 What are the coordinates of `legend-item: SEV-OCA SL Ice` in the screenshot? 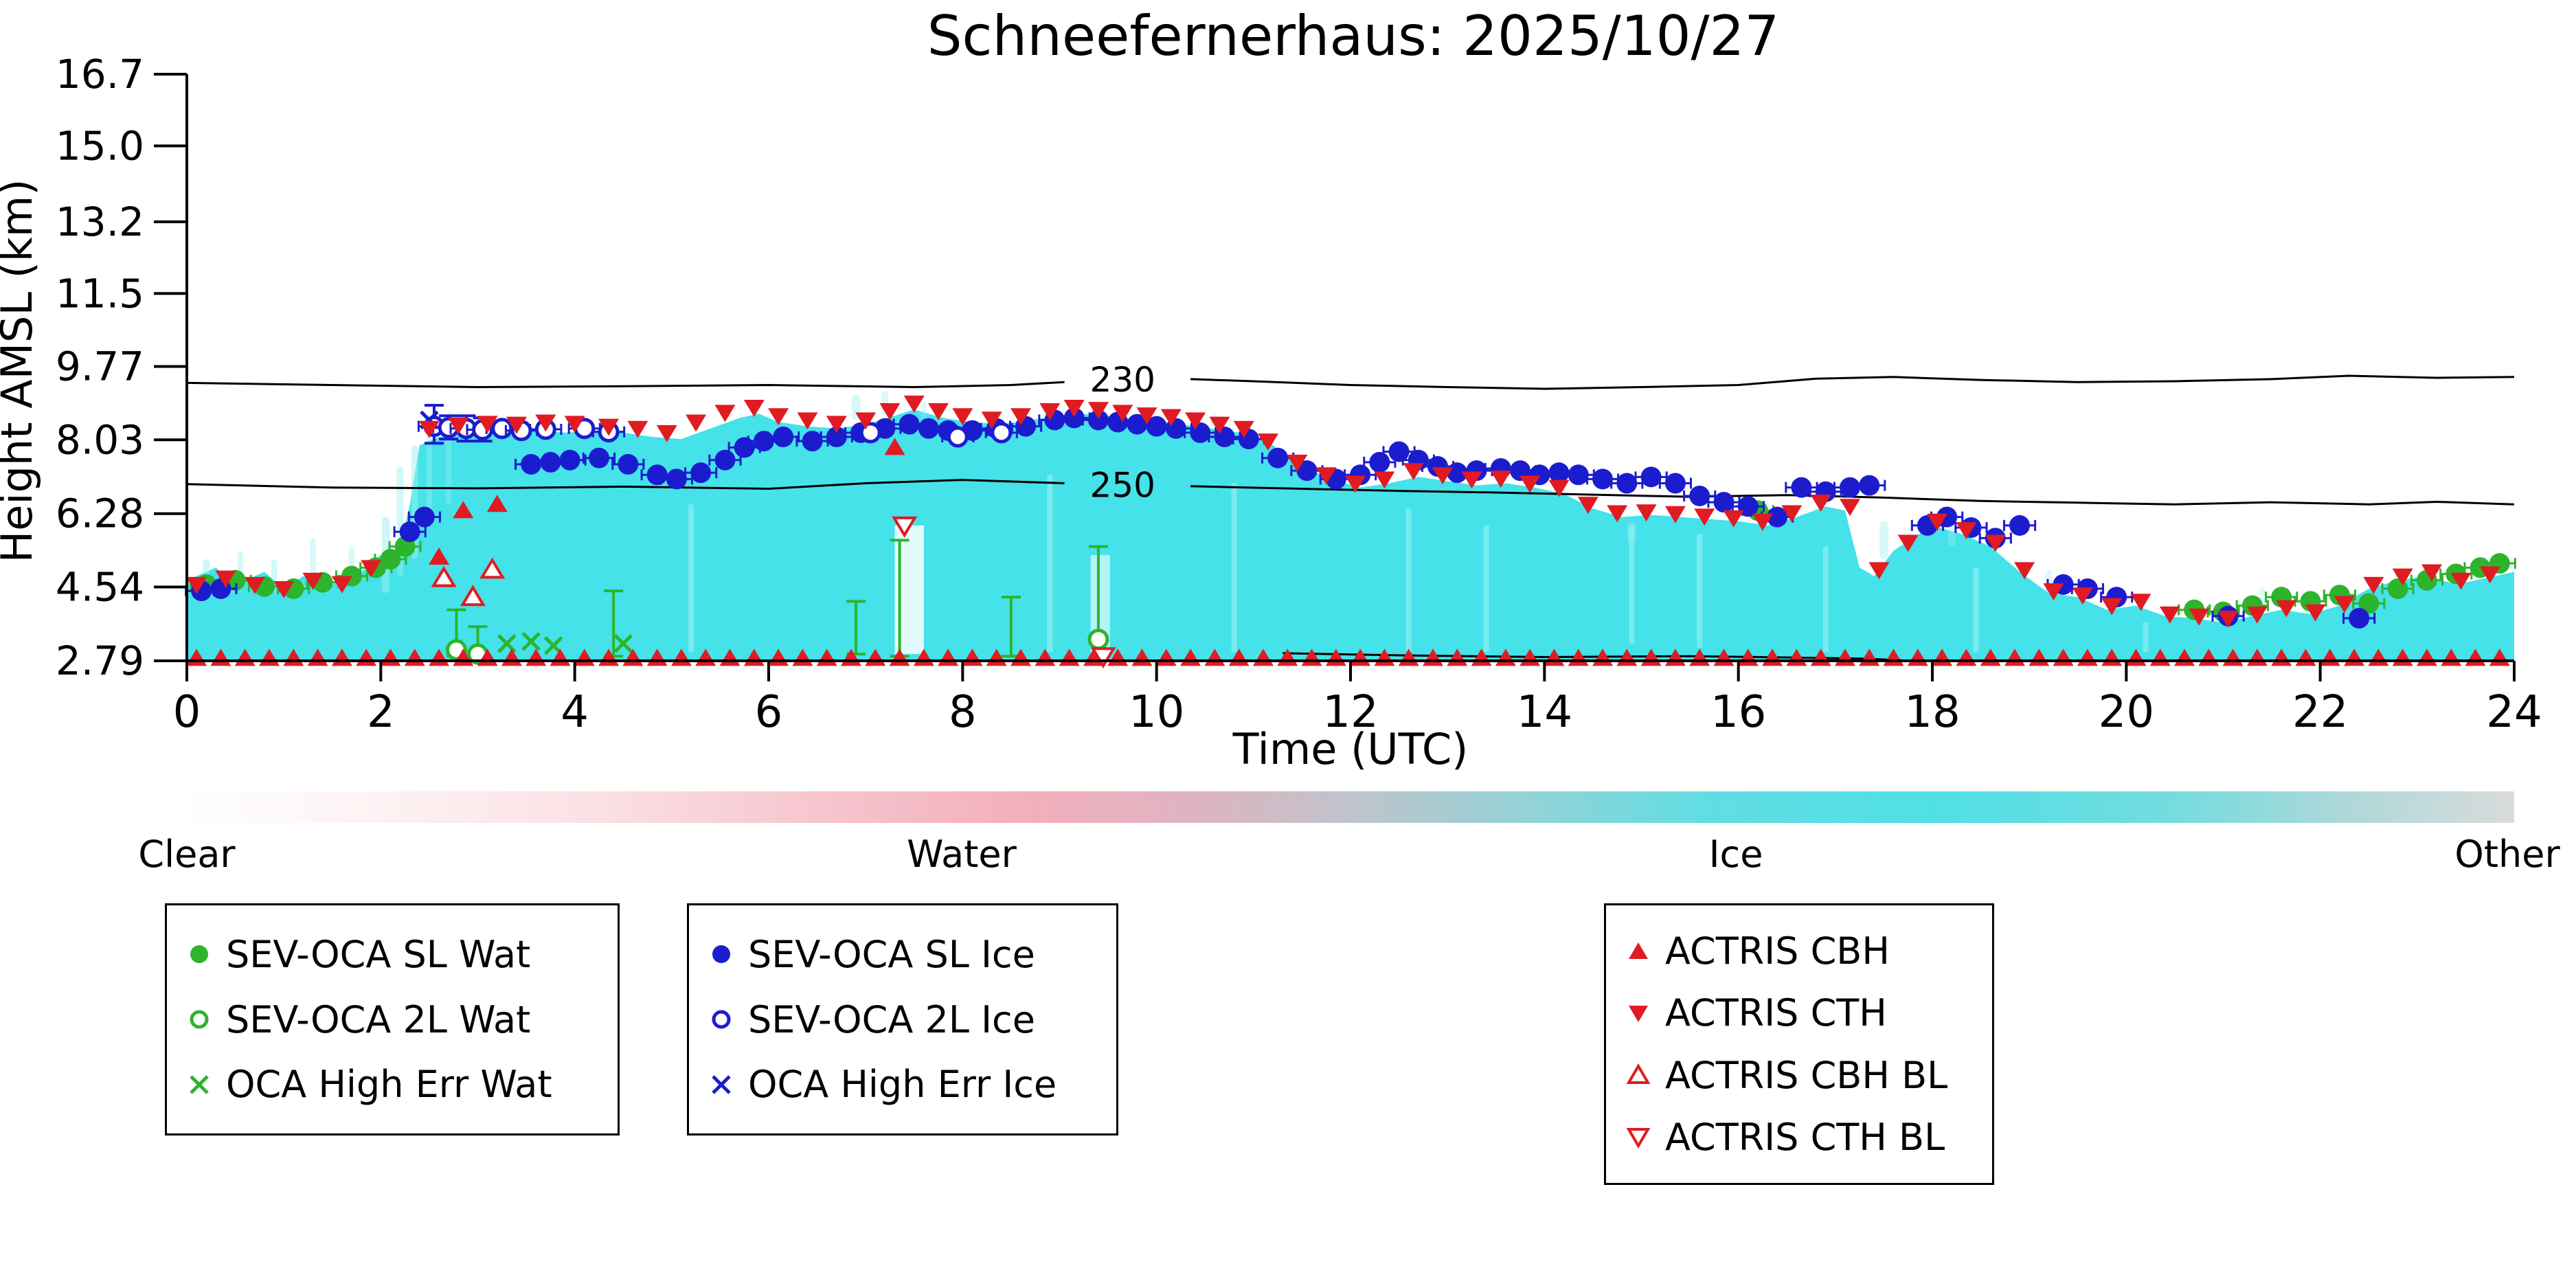 It's located at (902, 954).